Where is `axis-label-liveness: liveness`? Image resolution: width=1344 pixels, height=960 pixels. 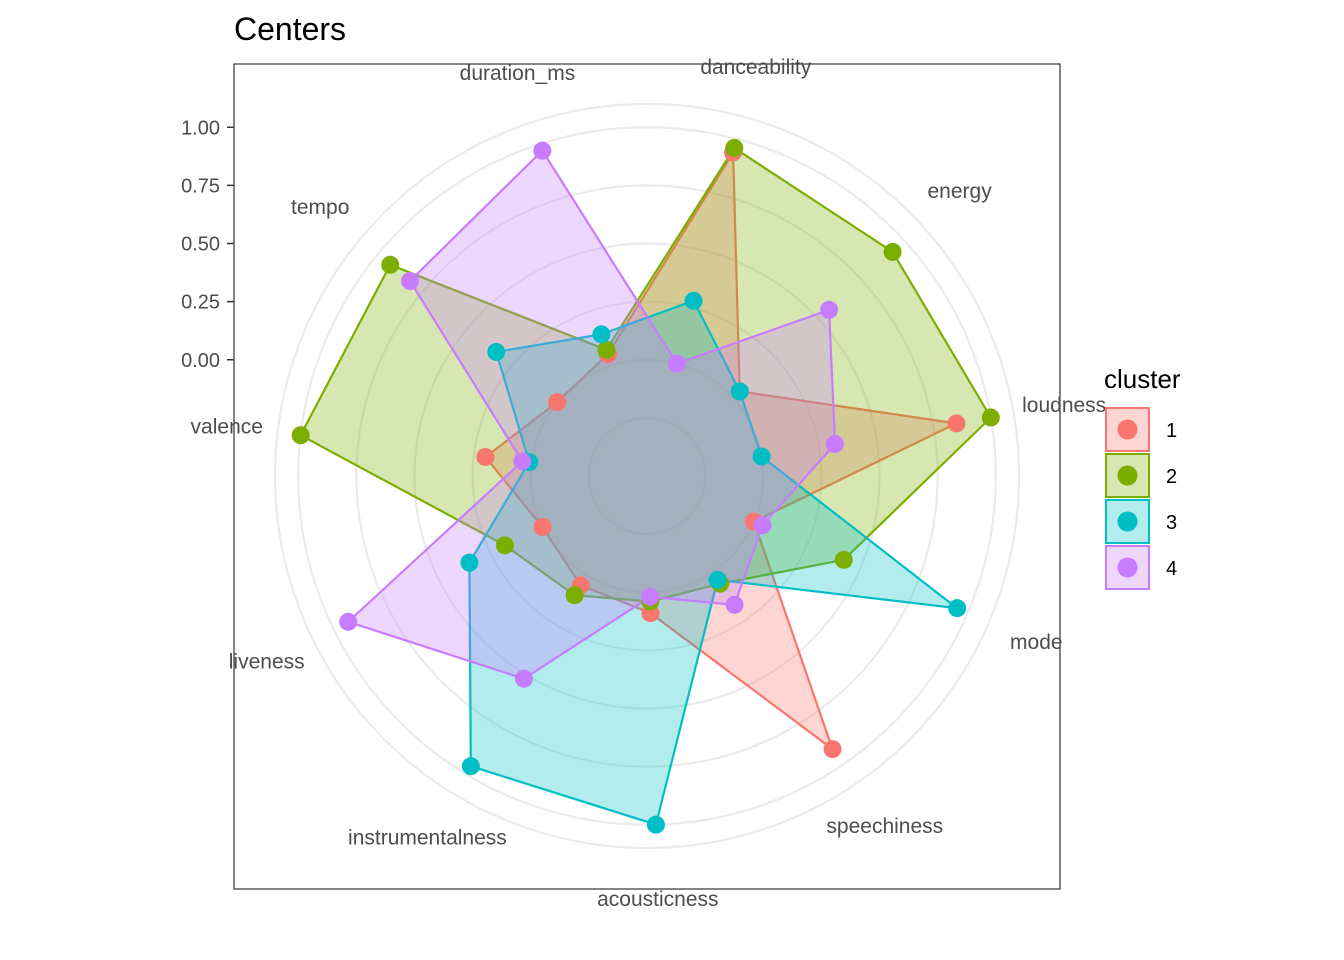
axis-label-liveness: liveness is located at coordinates (267, 662).